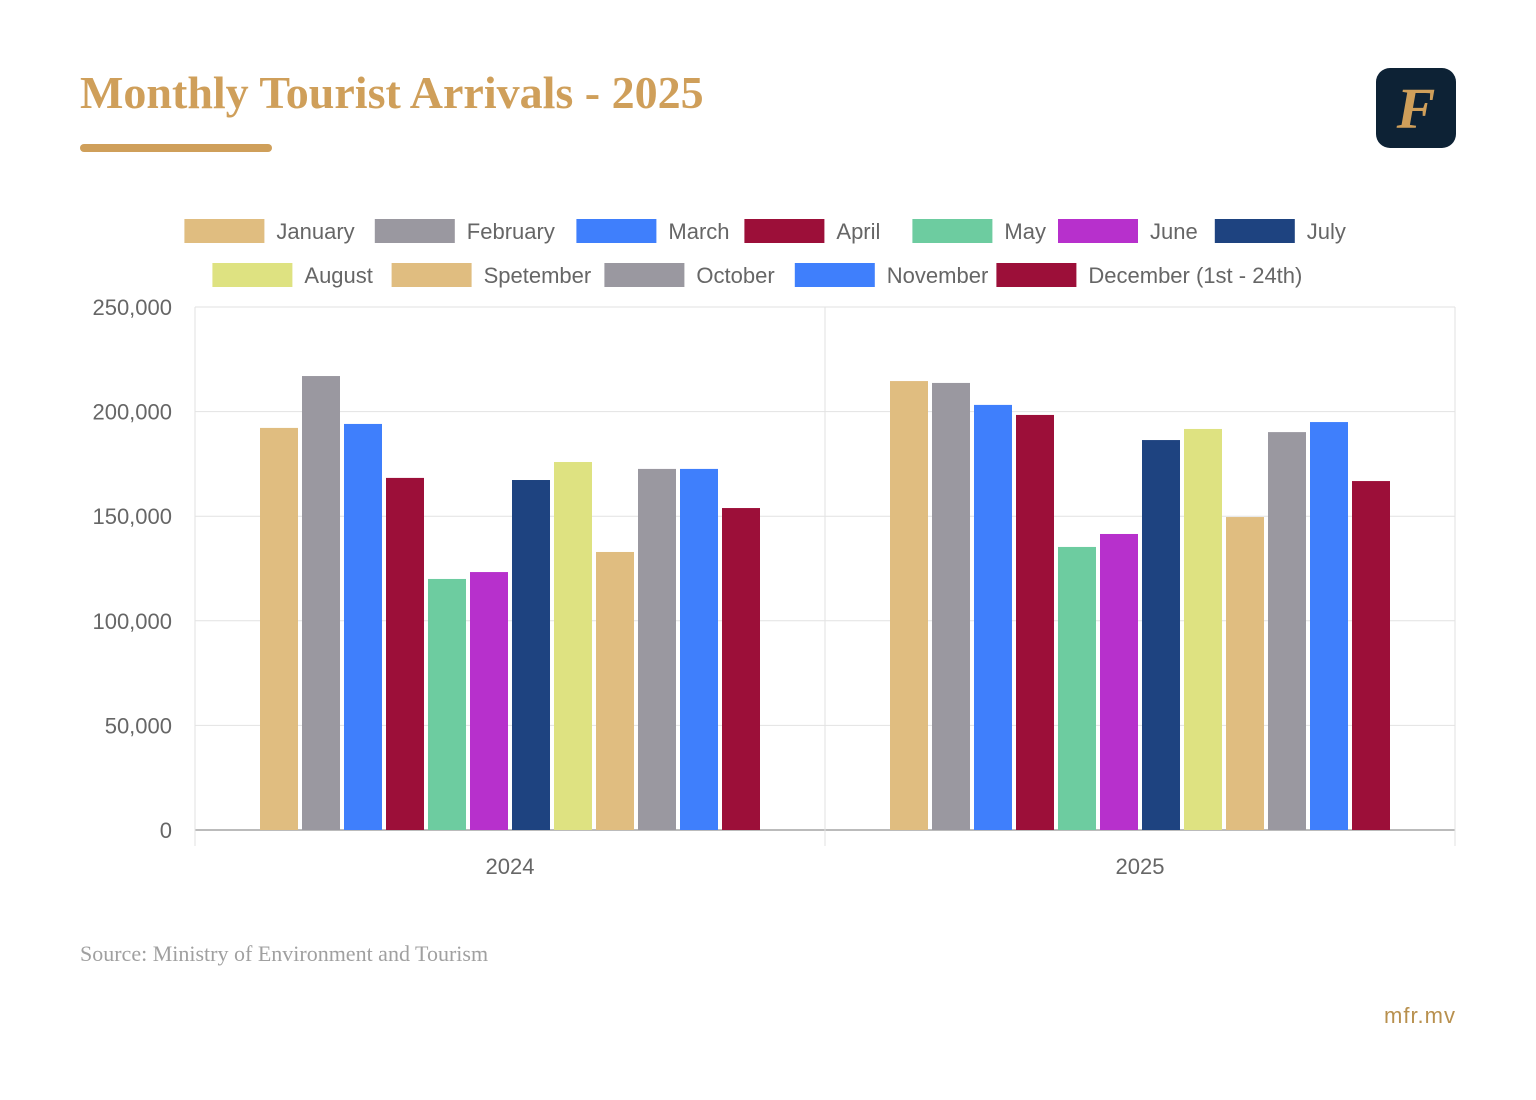  I want to click on legend-item: October, so click(689, 275).